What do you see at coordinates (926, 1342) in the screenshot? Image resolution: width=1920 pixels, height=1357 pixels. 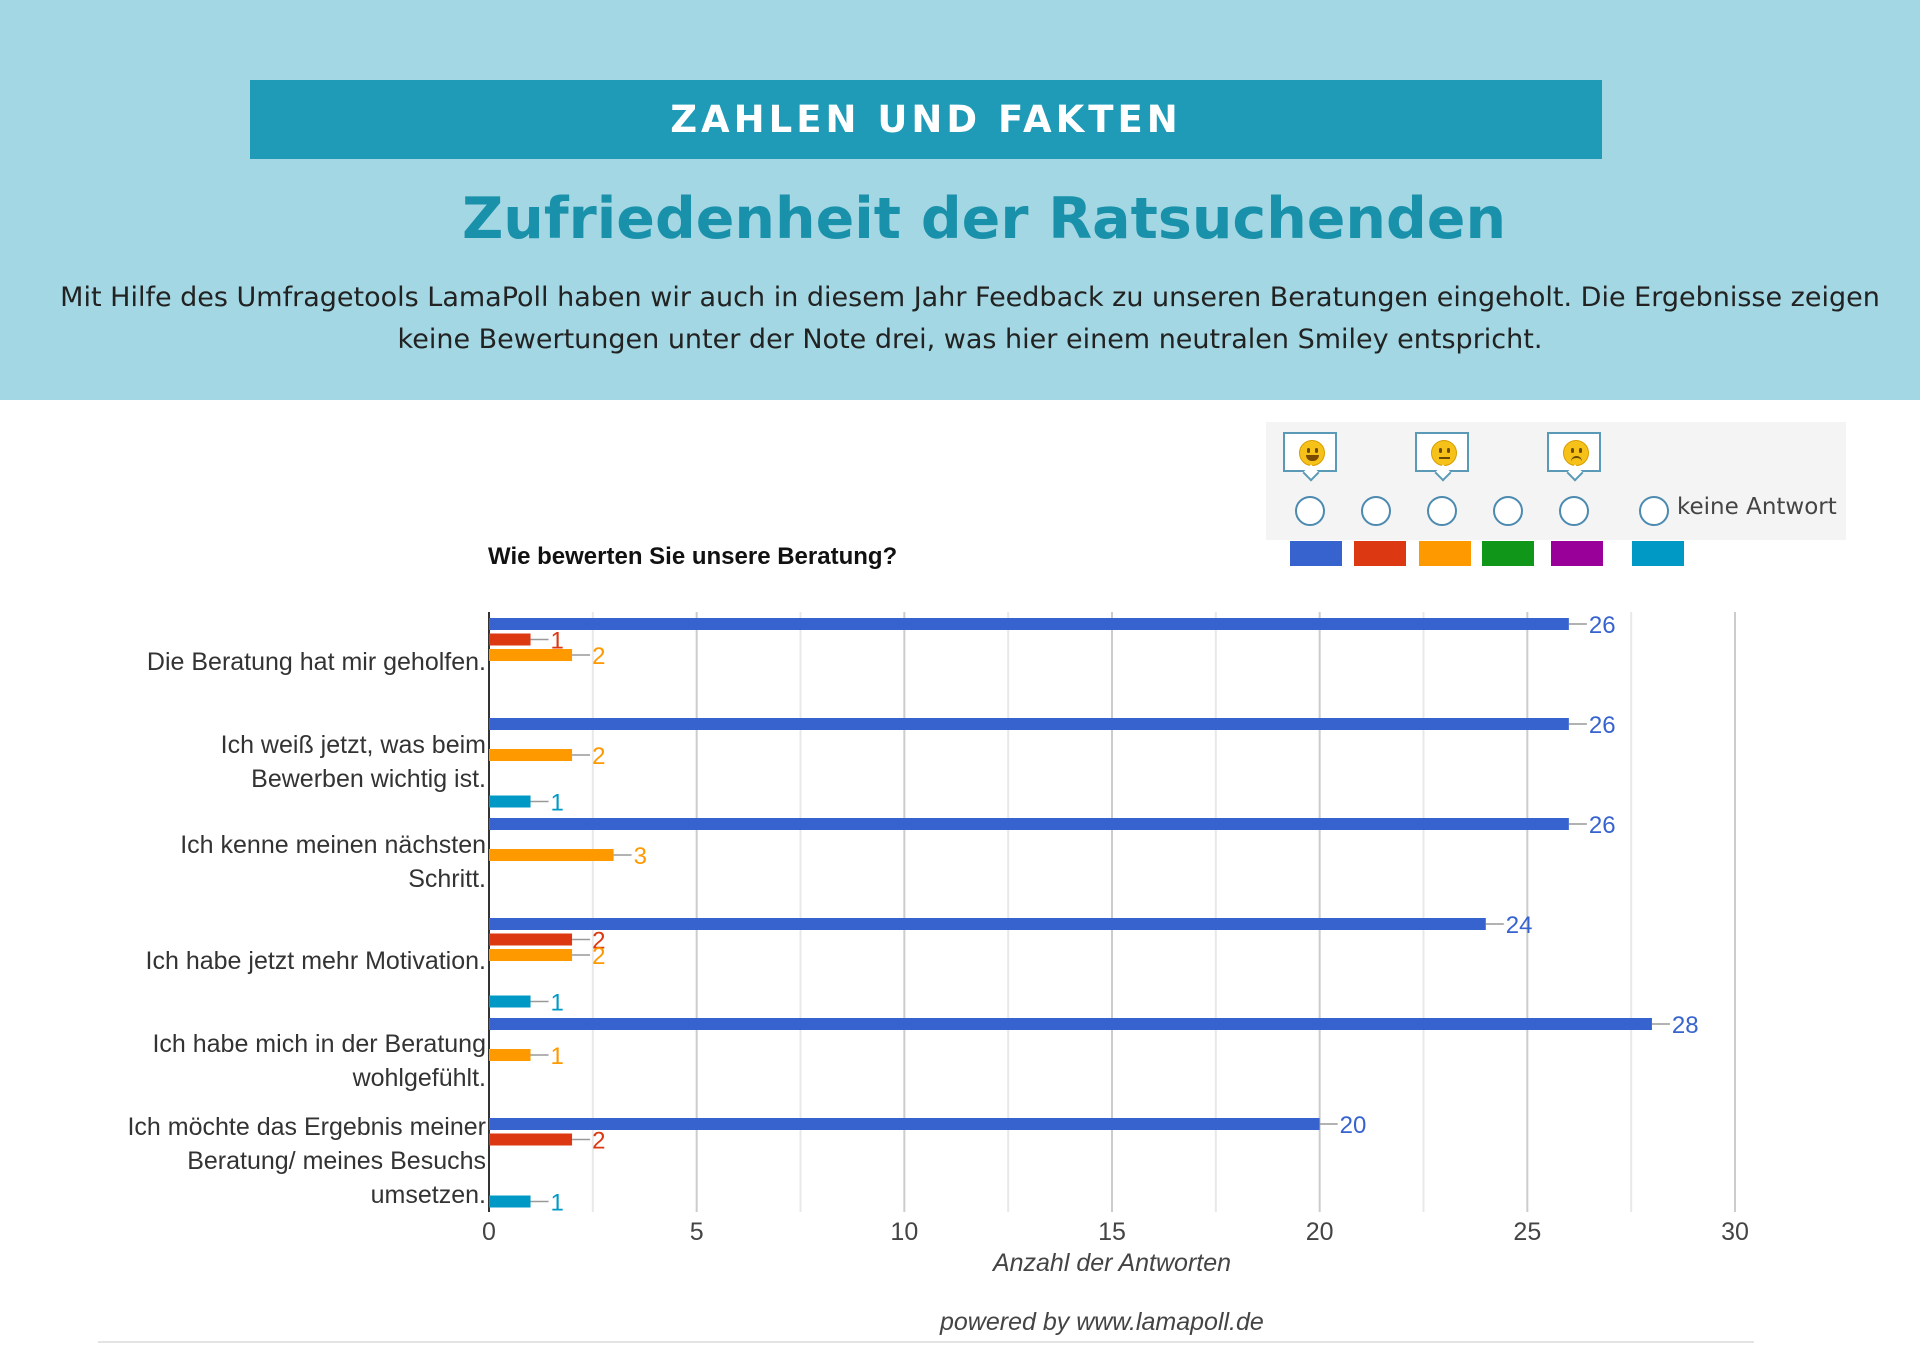 I see `footer-divider` at bounding box center [926, 1342].